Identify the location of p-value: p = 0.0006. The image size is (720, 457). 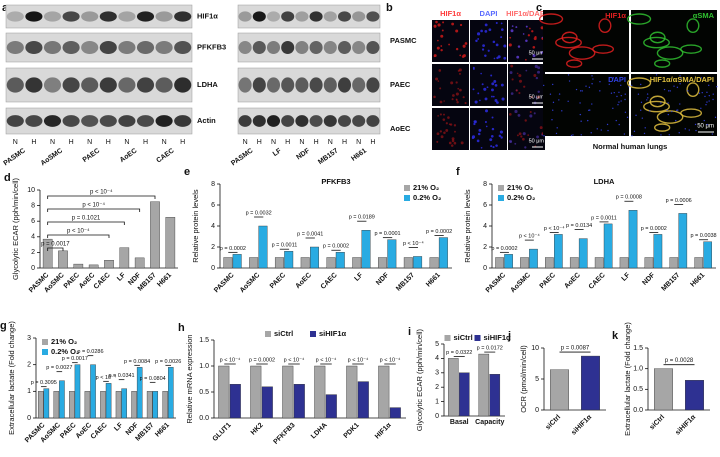
(679, 201).